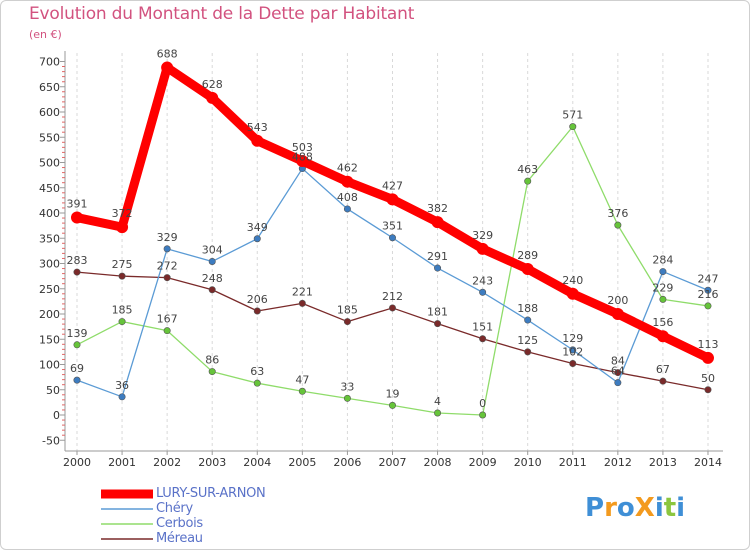 The image size is (750, 550). What do you see at coordinates (212, 462) in the screenshot?
I see `x-tick-label: 2003` at bounding box center [212, 462].